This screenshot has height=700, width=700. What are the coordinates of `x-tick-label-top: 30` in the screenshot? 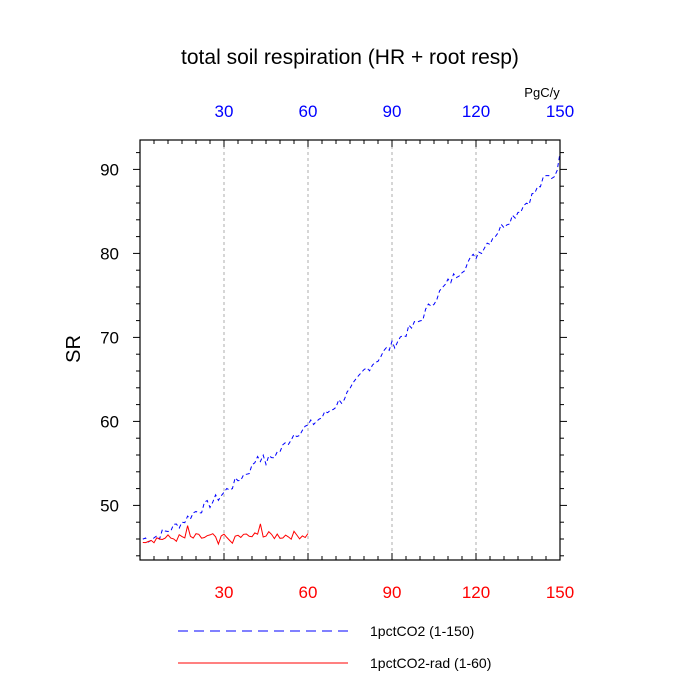 It's located at (224, 111).